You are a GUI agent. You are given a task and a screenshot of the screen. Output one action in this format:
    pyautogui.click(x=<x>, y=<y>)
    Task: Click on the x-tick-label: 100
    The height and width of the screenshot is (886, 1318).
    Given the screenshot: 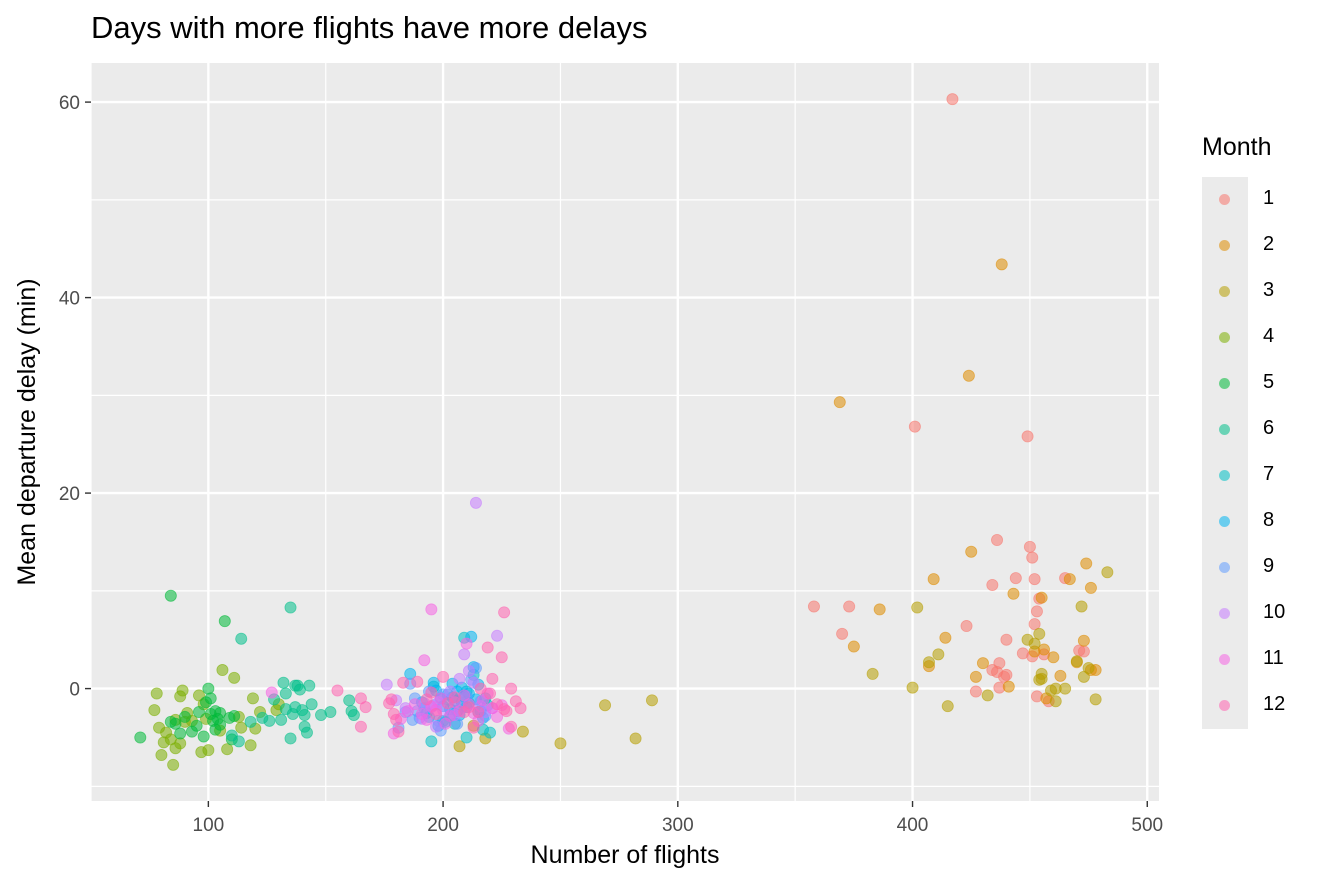 What is the action you would take?
    pyautogui.click(x=209, y=825)
    